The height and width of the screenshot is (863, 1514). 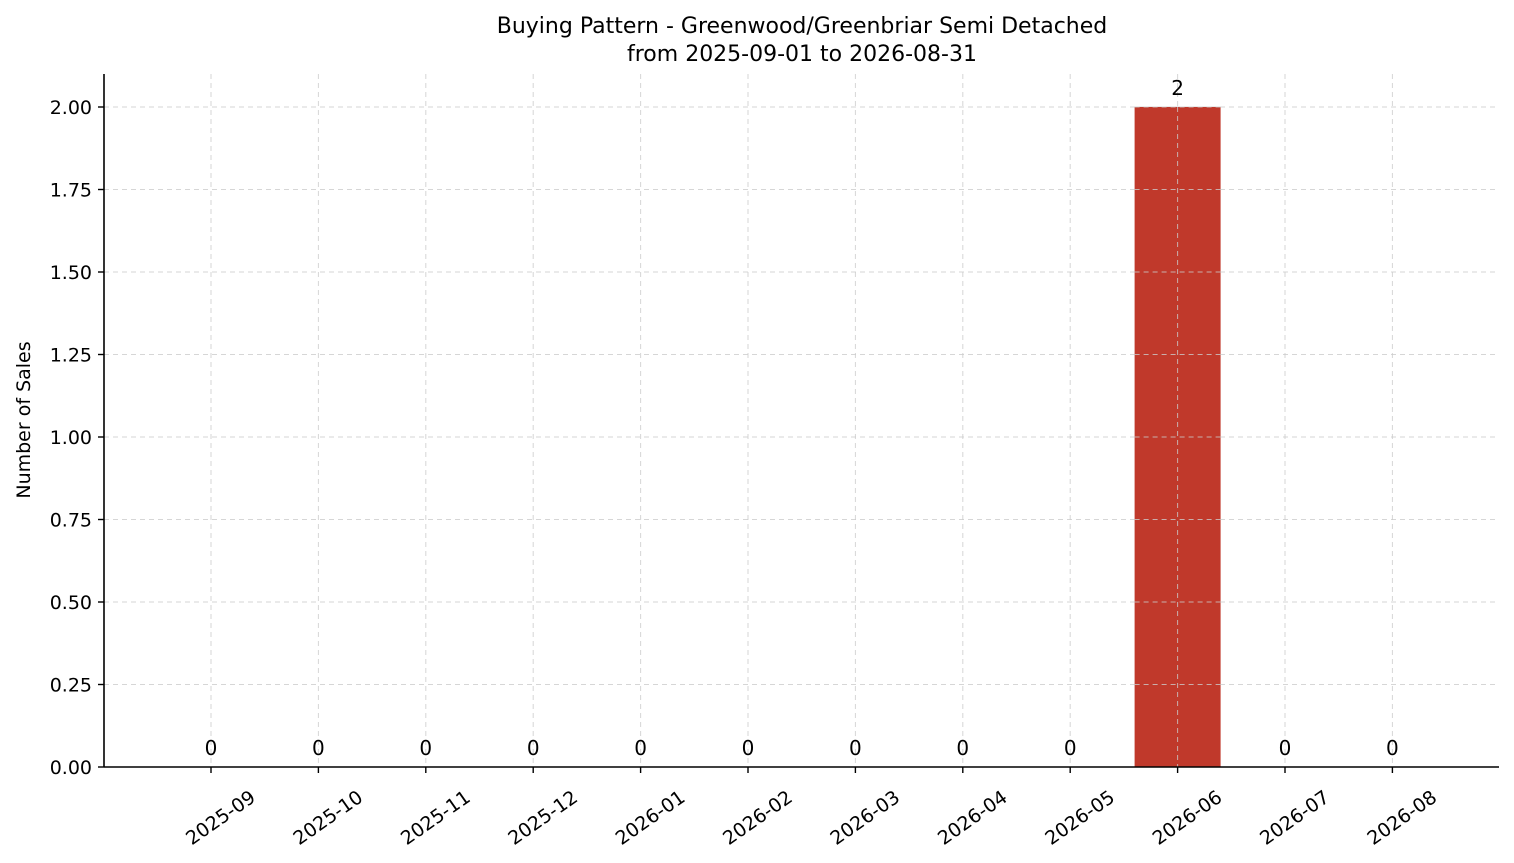 I want to click on y-tick-label: 0.75, so click(x=71, y=521).